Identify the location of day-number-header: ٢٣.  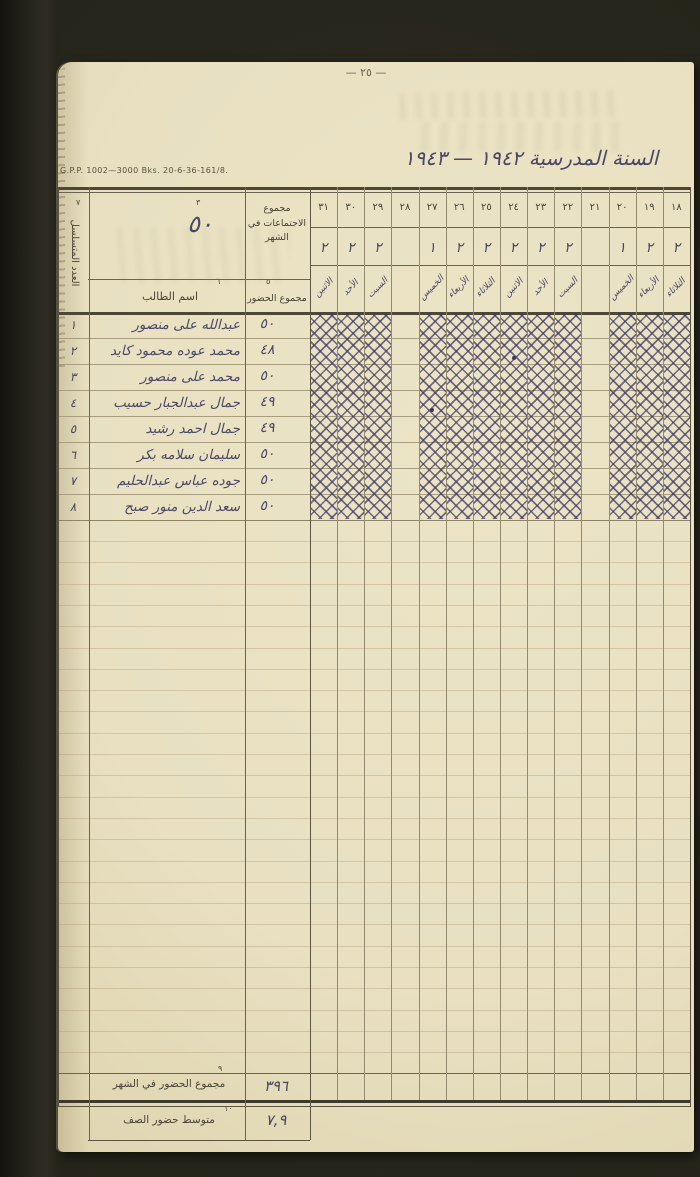
(541, 207).